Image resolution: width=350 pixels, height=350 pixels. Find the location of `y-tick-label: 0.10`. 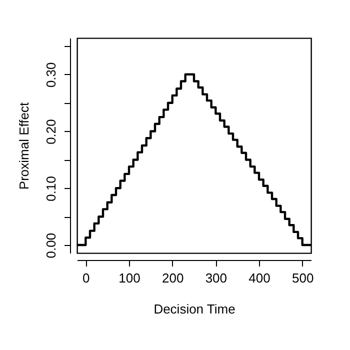

y-tick-label: 0.10 is located at coordinates (51, 189).